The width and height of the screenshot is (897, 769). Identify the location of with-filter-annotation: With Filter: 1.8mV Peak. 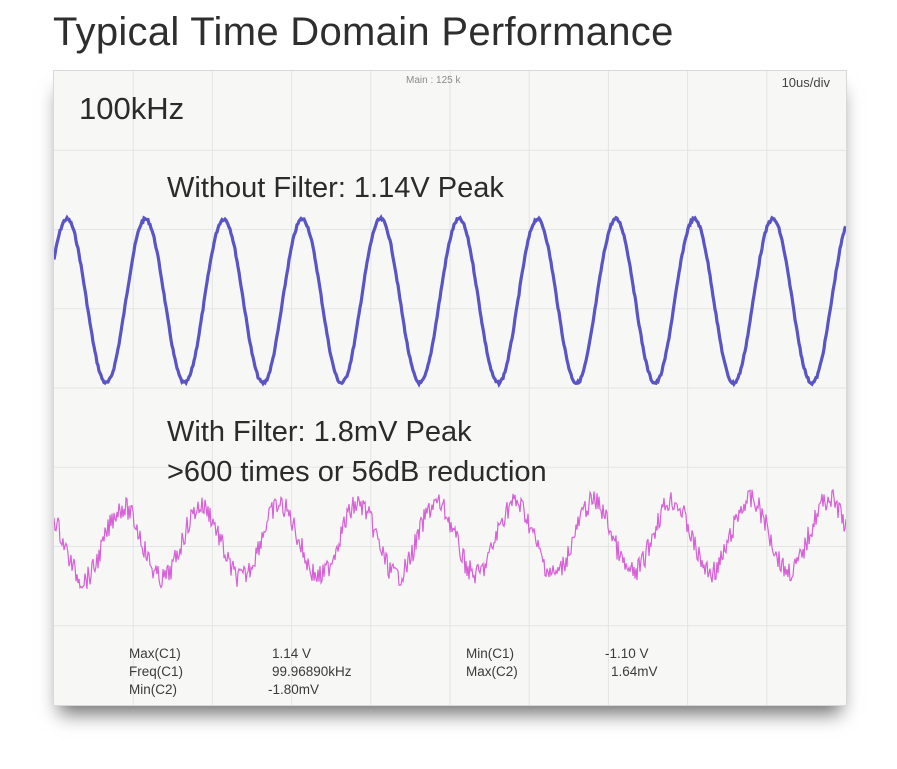
(319, 432).